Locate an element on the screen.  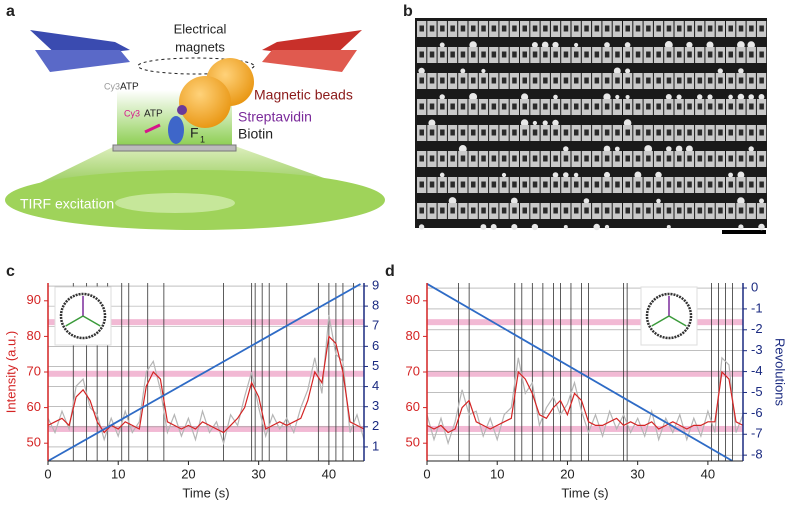
y2-tick-label: -5 is located at coordinates (757, 391).